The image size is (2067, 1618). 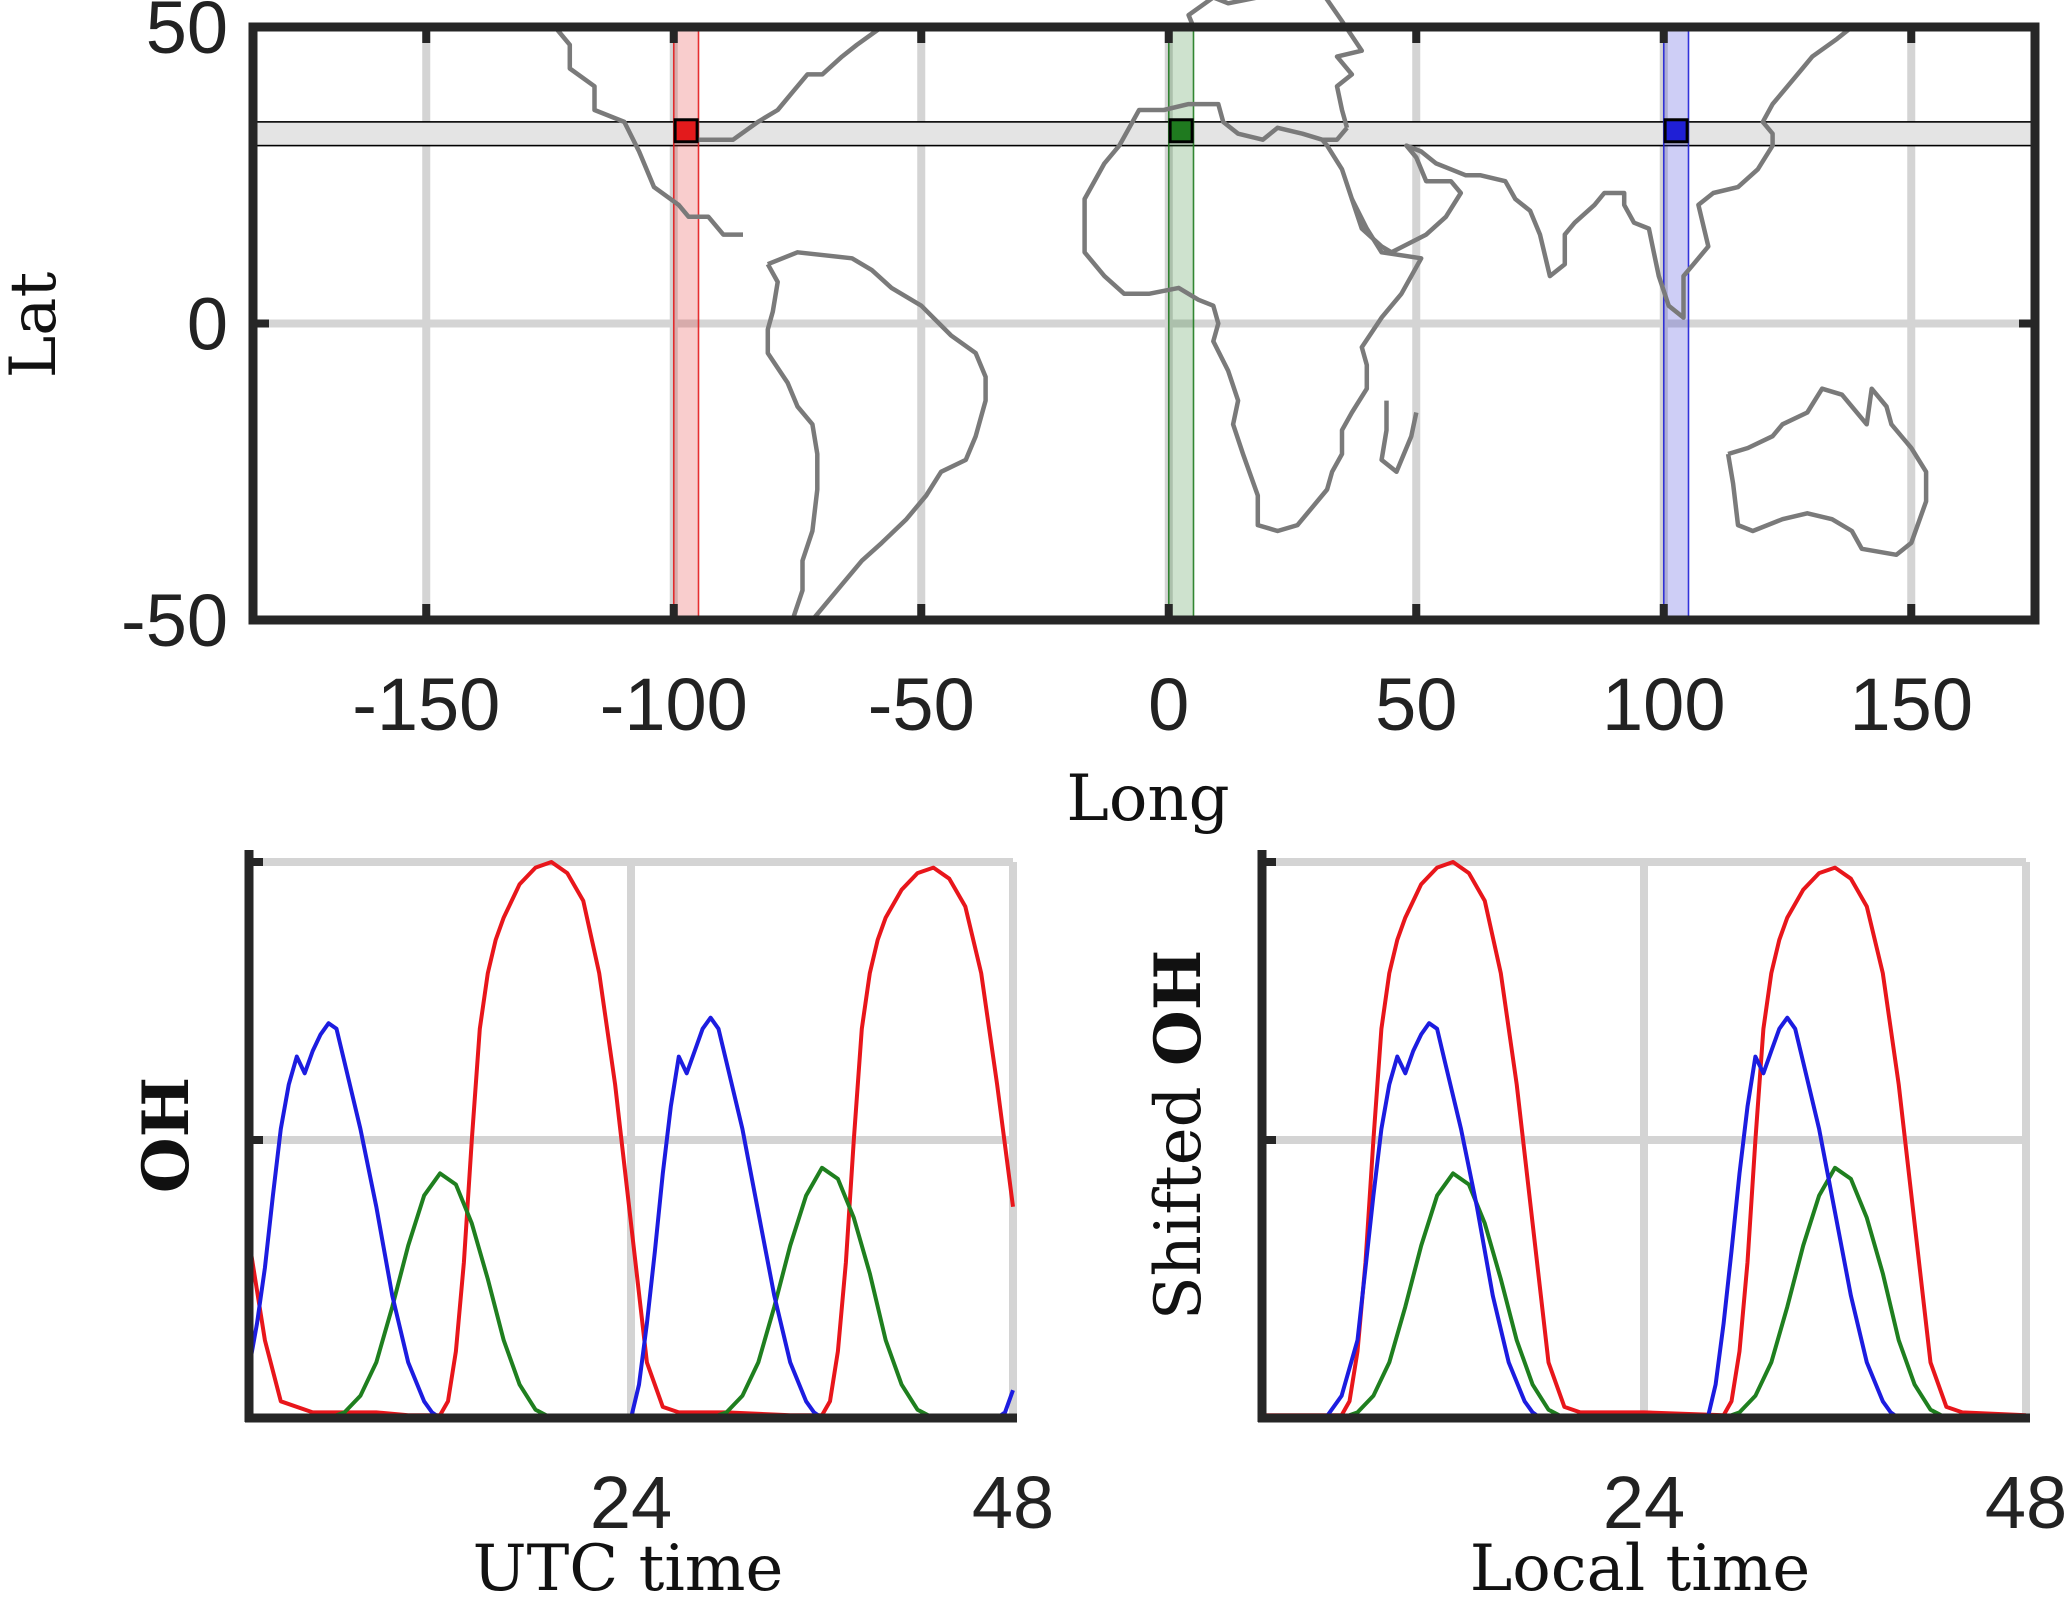 What do you see at coordinates (174, 620) in the screenshot?
I see `map-ytick-label: -50` at bounding box center [174, 620].